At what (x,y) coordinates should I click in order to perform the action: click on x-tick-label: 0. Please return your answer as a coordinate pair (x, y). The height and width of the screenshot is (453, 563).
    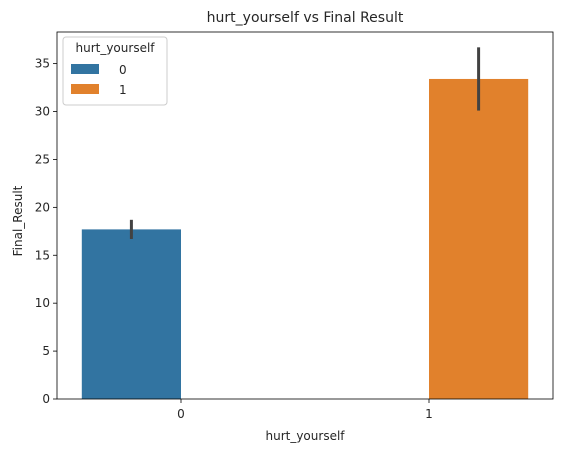
    Looking at the image, I should click on (181, 414).